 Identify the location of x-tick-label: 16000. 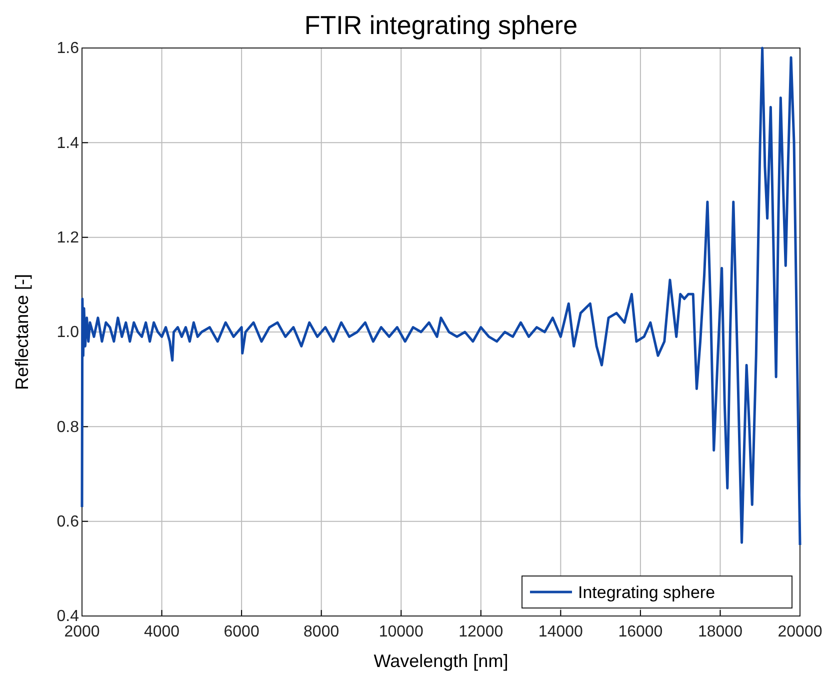
(640, 632).